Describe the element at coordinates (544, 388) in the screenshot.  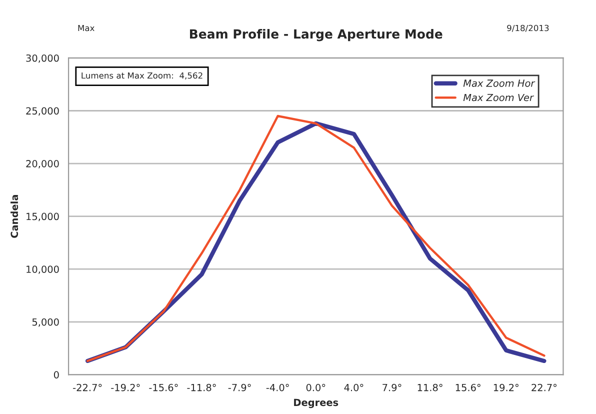
I see `x-tick-label: 22.7°` at that location.